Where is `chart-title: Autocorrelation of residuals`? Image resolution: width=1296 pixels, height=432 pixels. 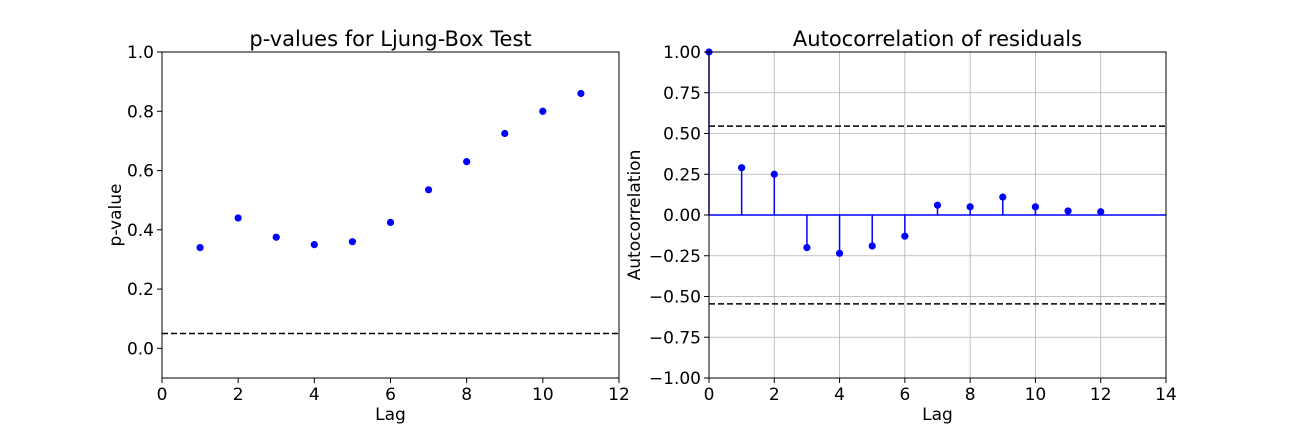
chart-title: Autocorrelation of residuals is located at coordinates (937, 39).